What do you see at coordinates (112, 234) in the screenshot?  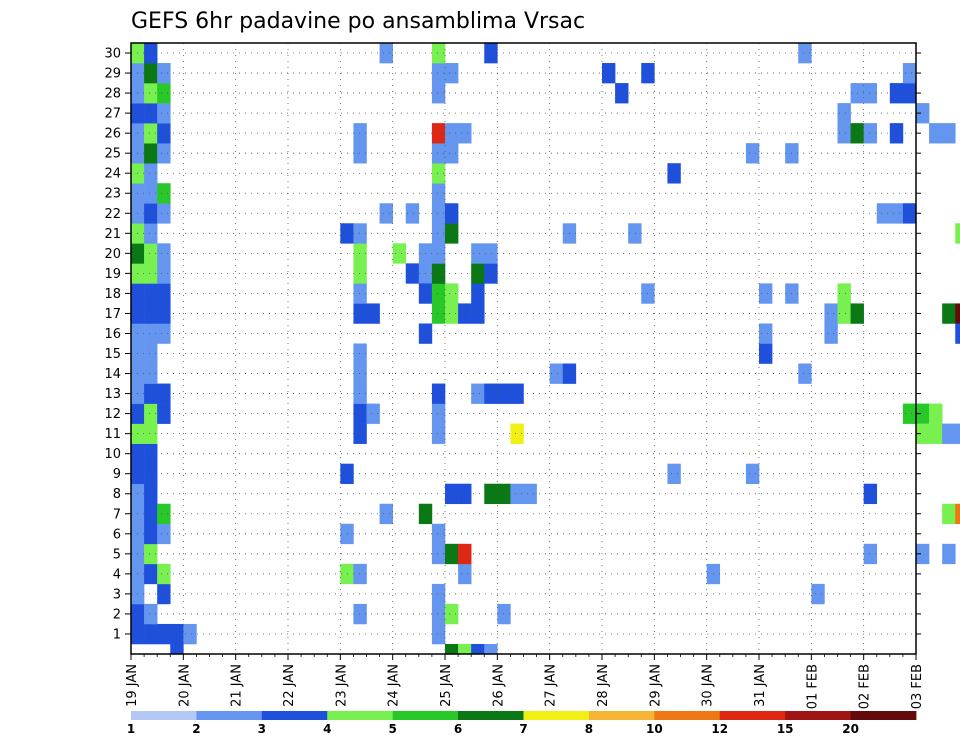 I see `y-tick-label: 21` at bounding box center [112, 234].